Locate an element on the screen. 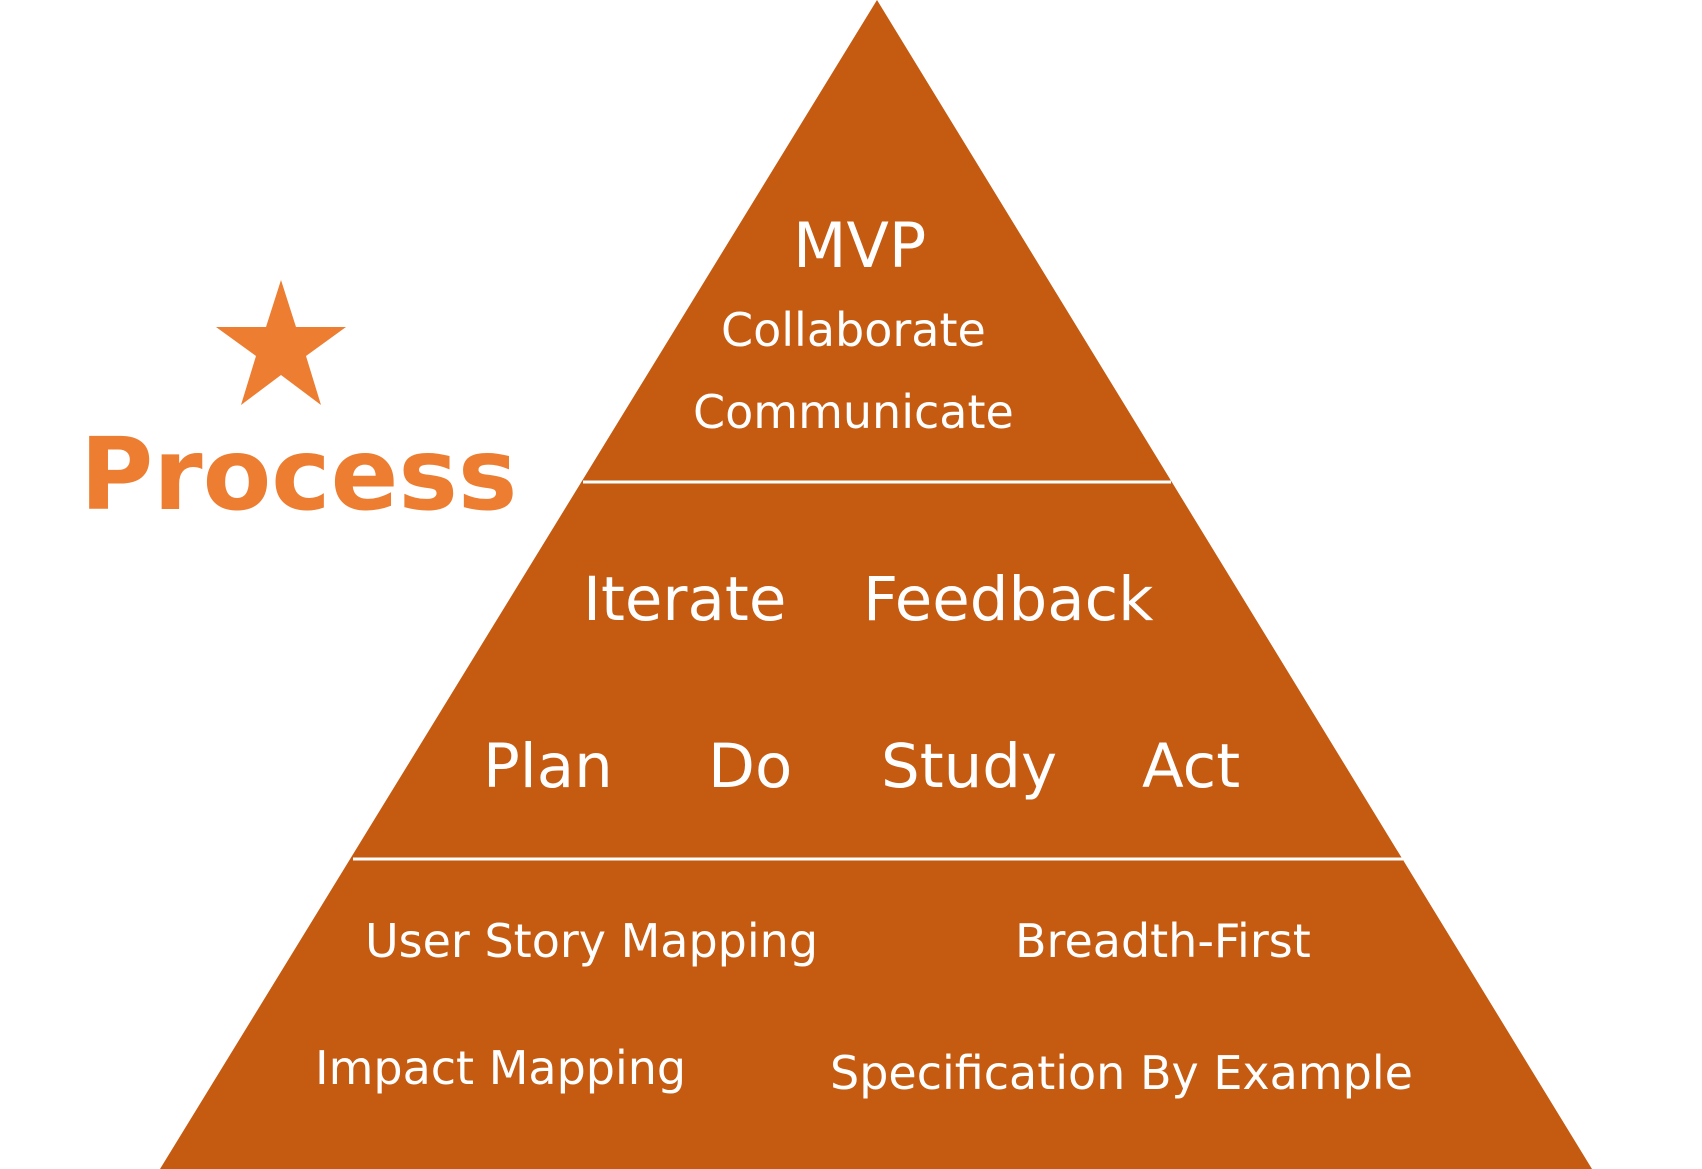 This screenshot has width=1702, height=1169. tier-bottom-user-story-mapping: User Story Mapping is located at coordinates (592, 941).